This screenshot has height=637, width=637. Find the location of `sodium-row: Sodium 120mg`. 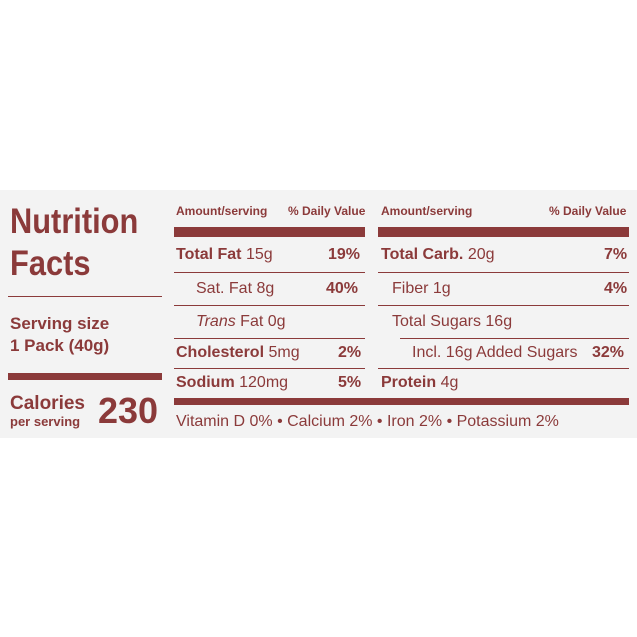

sodium-row: Sodium 120mg is located at coordinates (232, 382).